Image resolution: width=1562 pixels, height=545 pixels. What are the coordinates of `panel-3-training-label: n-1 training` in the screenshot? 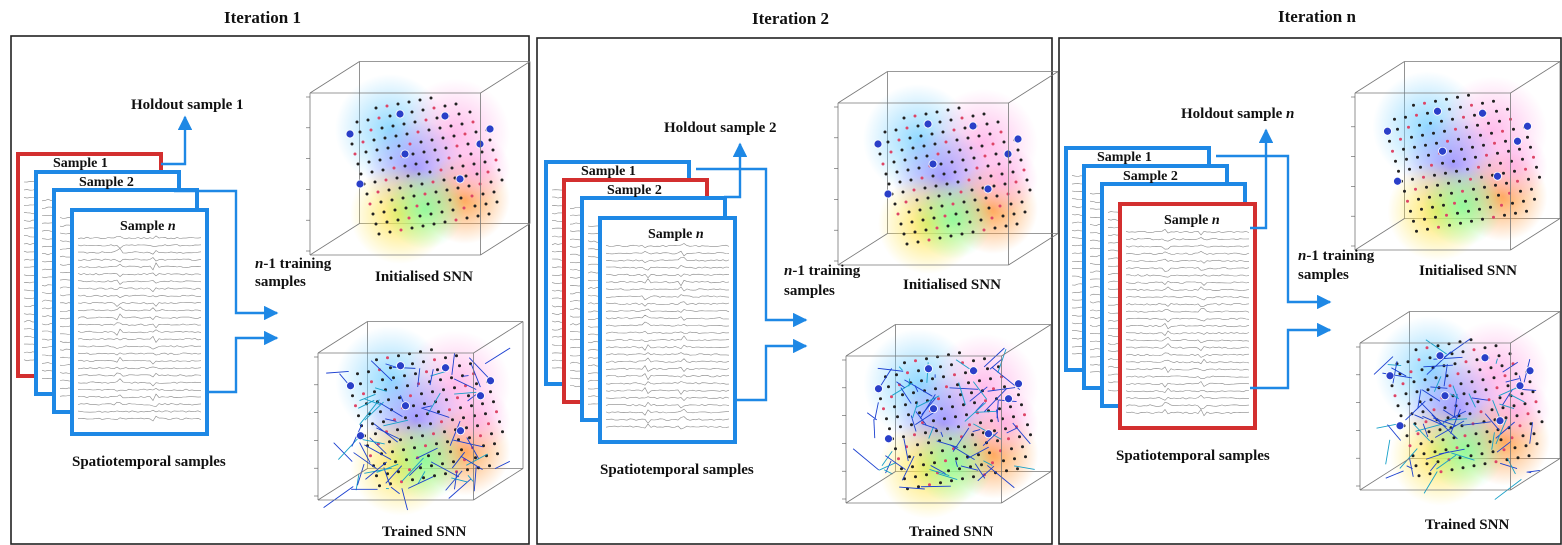 It's located at (1336, 256).